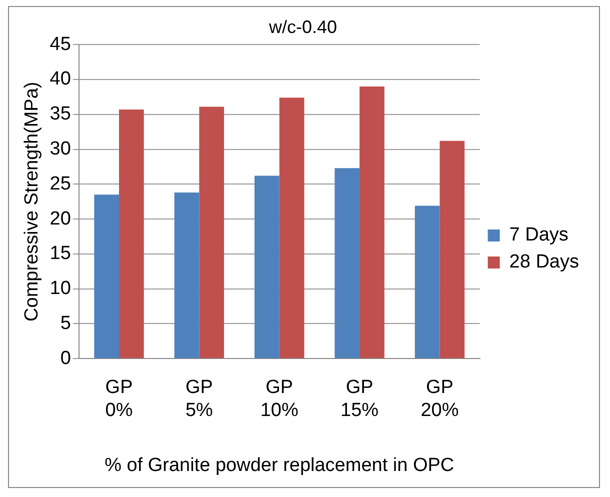 This screenshot has width=610, height=497. Describe the element at coordinates (303, 26) in the screenshot. I see `chart-title: w/c-0.40` at that location.